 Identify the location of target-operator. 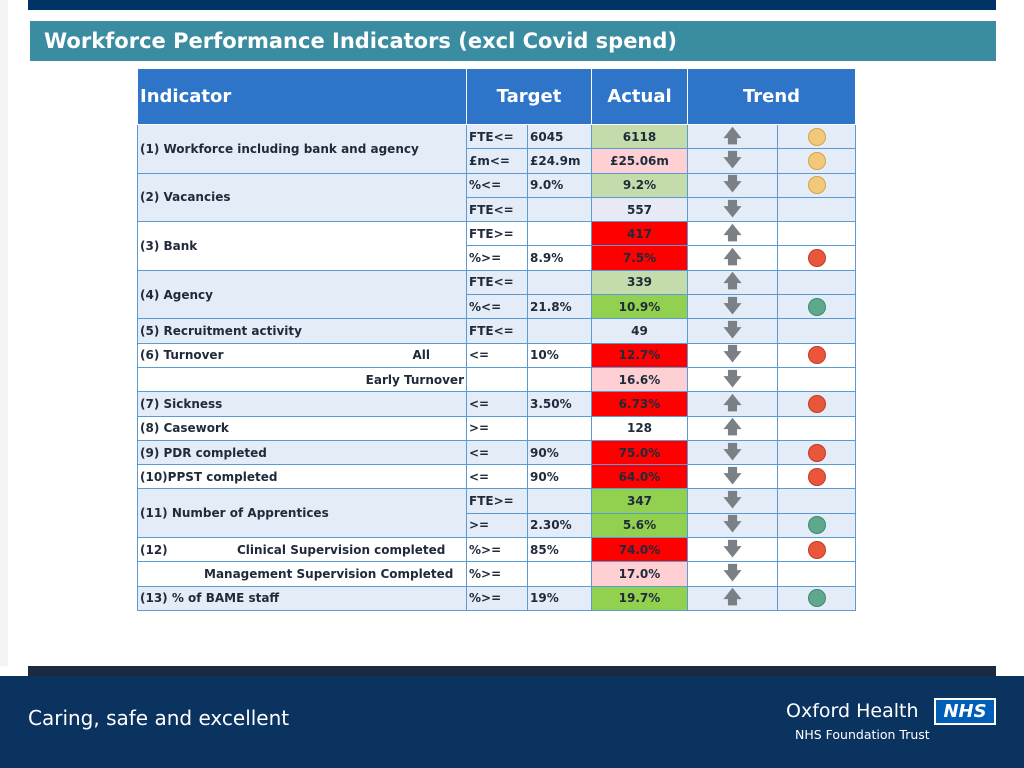
(497, 379).